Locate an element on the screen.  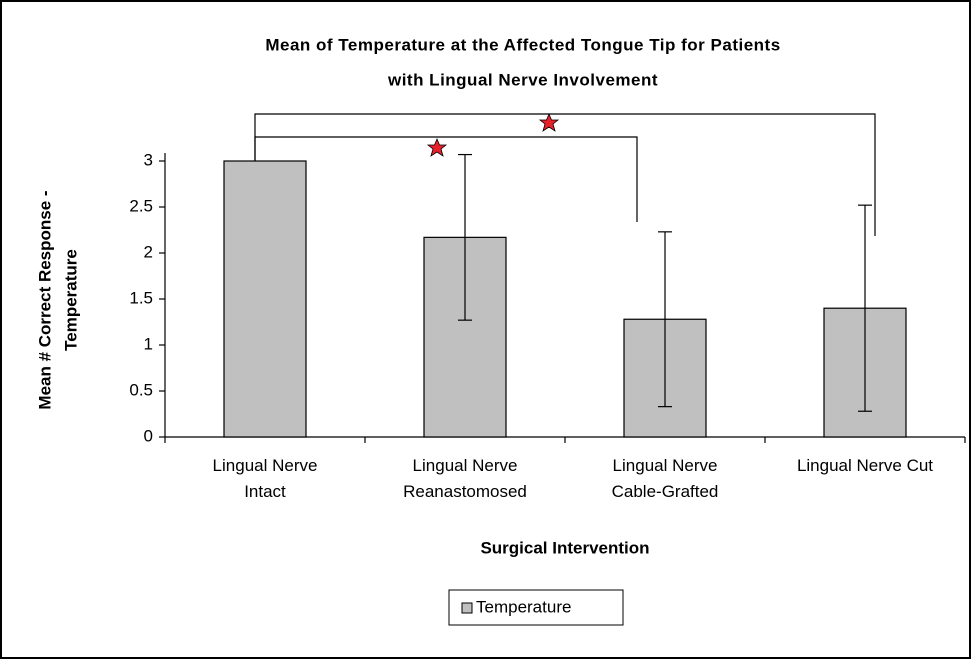
y-axis-label-line: Mean # Correct Response - is located at coordinates (44, 299).